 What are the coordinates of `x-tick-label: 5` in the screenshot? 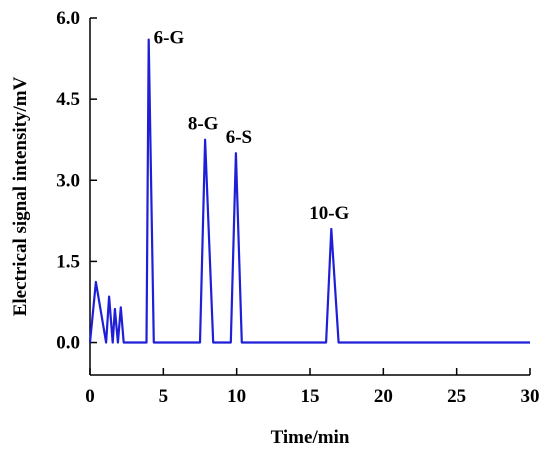 It's located at (164, 396).